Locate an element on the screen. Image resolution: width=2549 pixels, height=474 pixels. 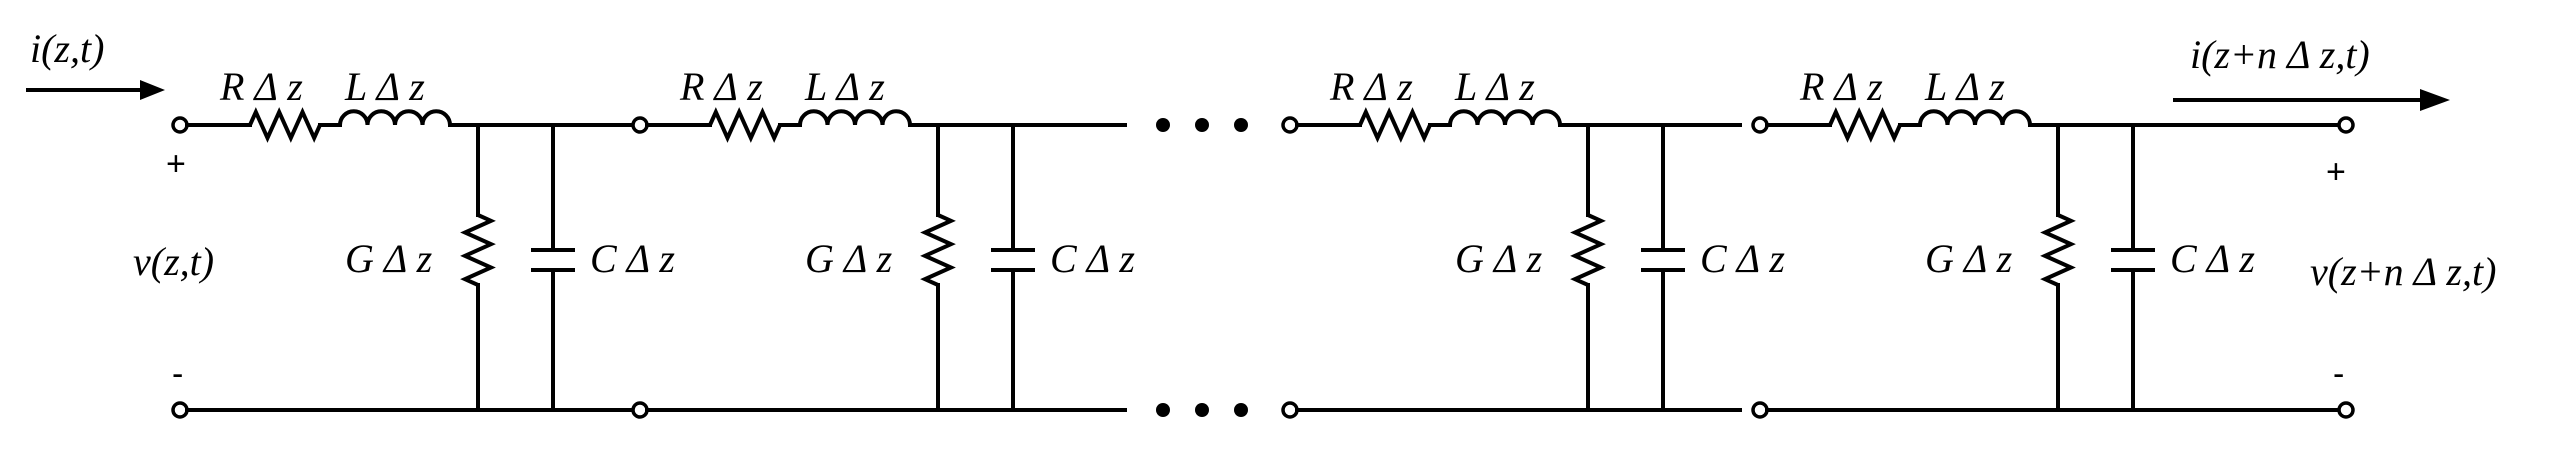
section-n-1: R Δ z L Δ z G Δ z C Δ z is located at coordinates (1533, 241).